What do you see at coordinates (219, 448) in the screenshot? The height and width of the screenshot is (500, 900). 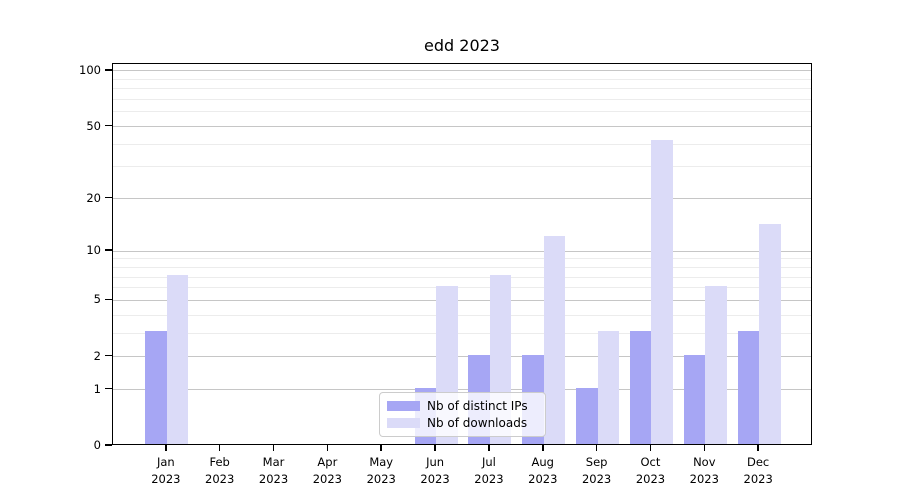 I see `x-tick-feb` at bounding box center [219, 448].